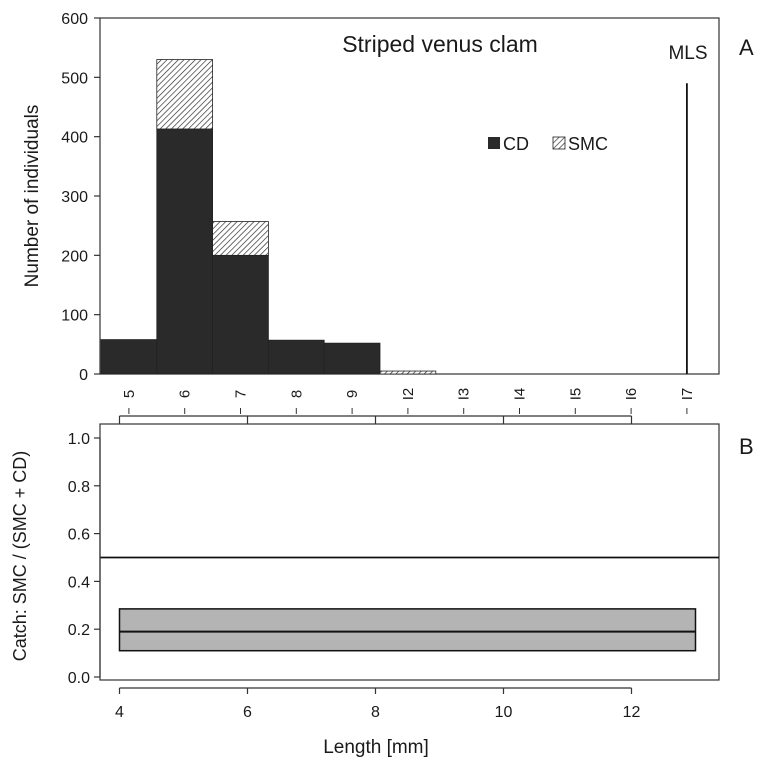 The height and width of the screenshot is (769, 763). What do you see at coordinates (588, 144) in the screenshot?
I see `legend-label-smc: SMC` at bounding box center [588, 144].